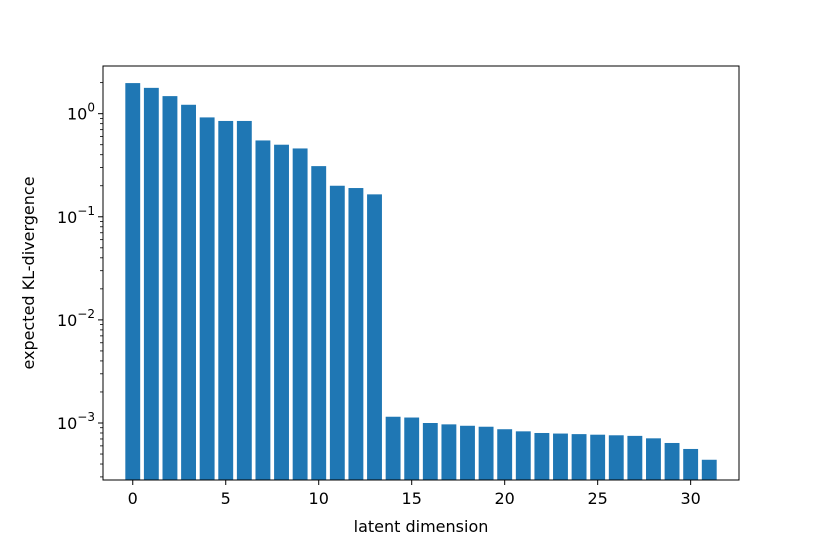 This screenshot has width=822, height=548. I want to click on y-axis-ticks: 10⁻³ 10⁻² 10⁻¹ 10⁰, so click(80, 280).